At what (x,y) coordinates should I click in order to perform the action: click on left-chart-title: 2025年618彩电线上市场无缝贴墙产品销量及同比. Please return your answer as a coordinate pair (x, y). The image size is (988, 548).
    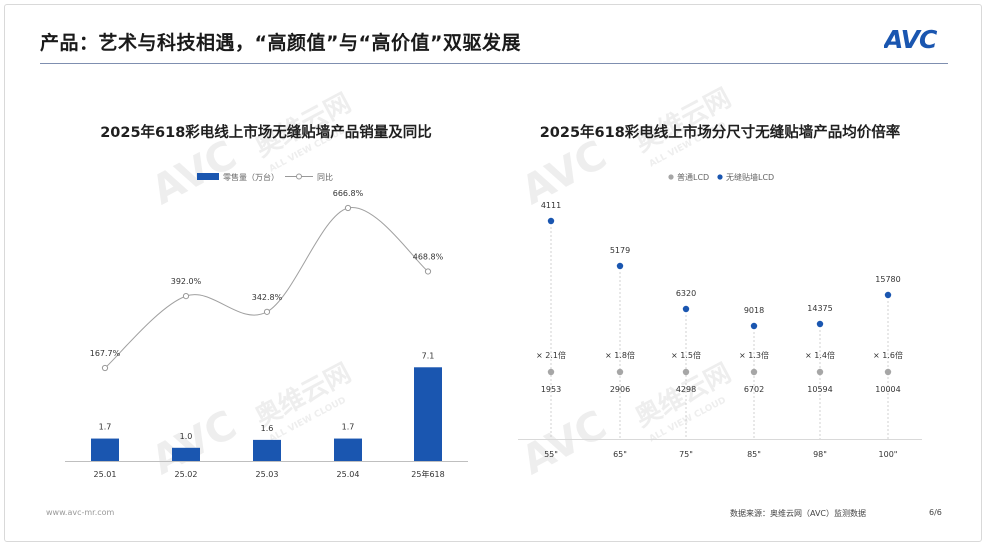
    Looking at the image, I should click on (266, 133).